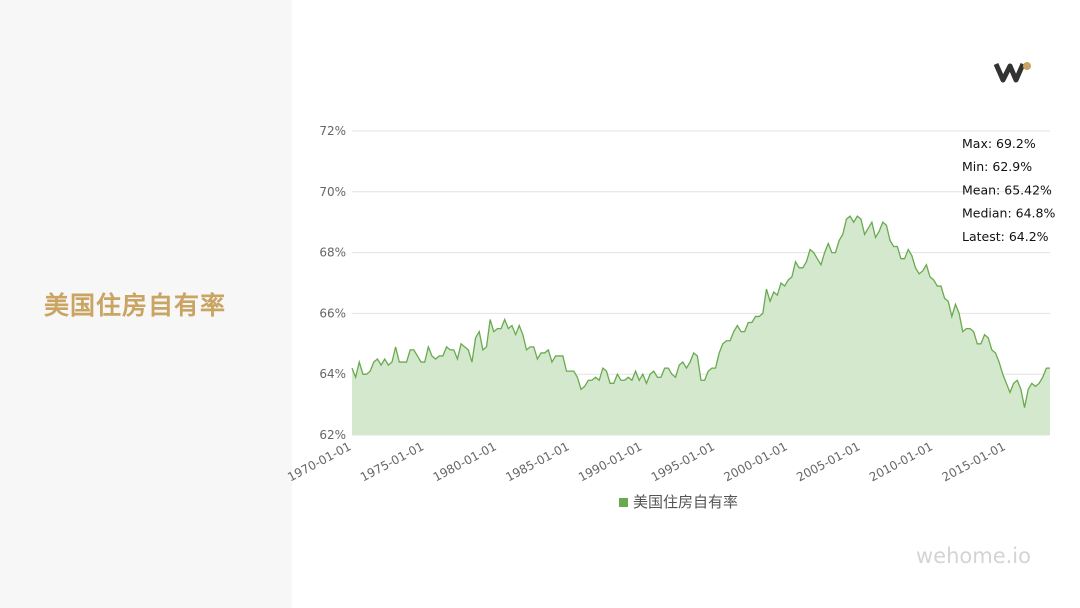 This screenshot has width=1080, height=608. Describe the element at coordinates (319, 461) in the screenshot. I see `x-tick-label: 1970-01-01` at that location.